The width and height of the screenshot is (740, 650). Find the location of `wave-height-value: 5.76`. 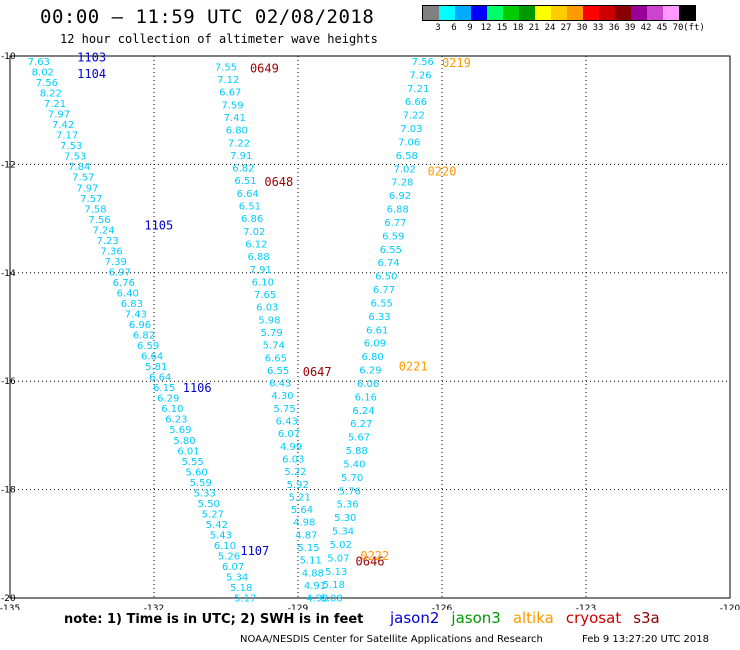

wave-height-value: 5.76 is located at coordinates (350, 491).